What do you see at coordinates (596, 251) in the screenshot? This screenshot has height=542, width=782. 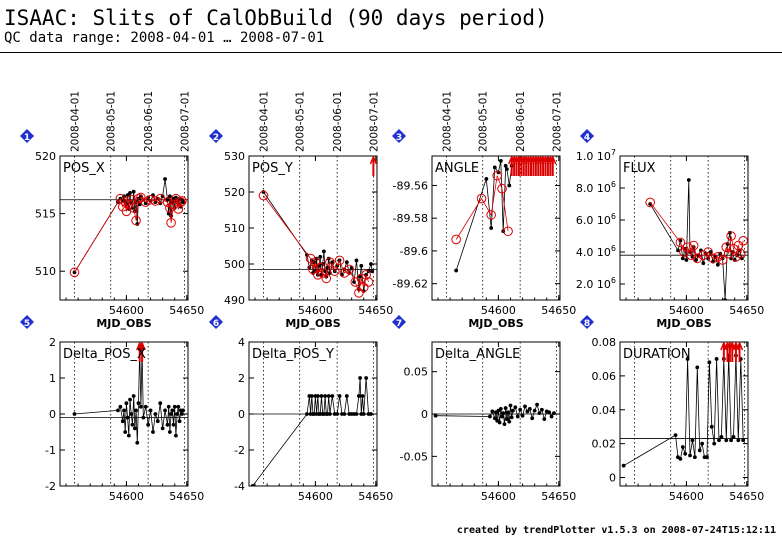 I see `y-tick-label: 4.0 106` at bounding box center [596, 251].